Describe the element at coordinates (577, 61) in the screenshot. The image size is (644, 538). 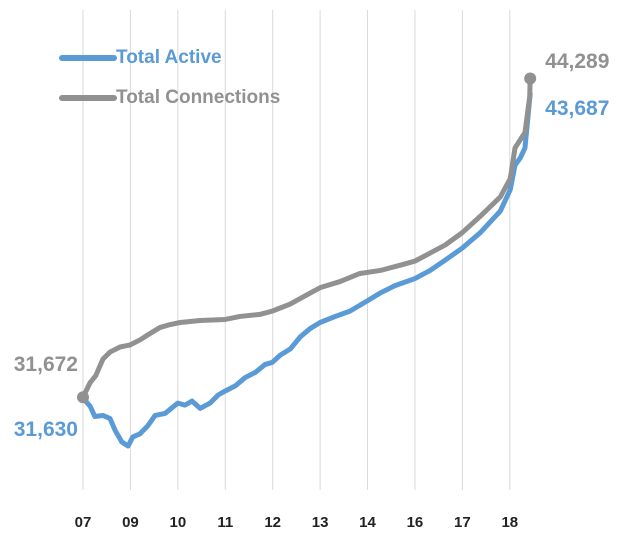
I see `data-label: 44,289` at that location.